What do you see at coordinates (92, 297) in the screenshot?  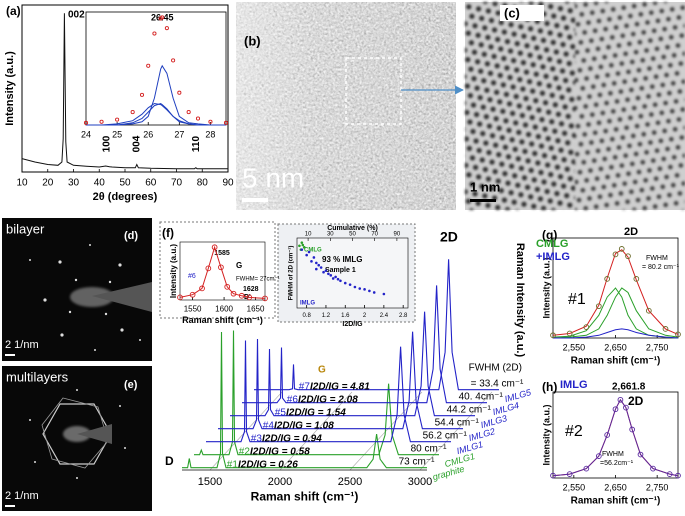 I see `beam-halo` at bounding box center [92, 297].